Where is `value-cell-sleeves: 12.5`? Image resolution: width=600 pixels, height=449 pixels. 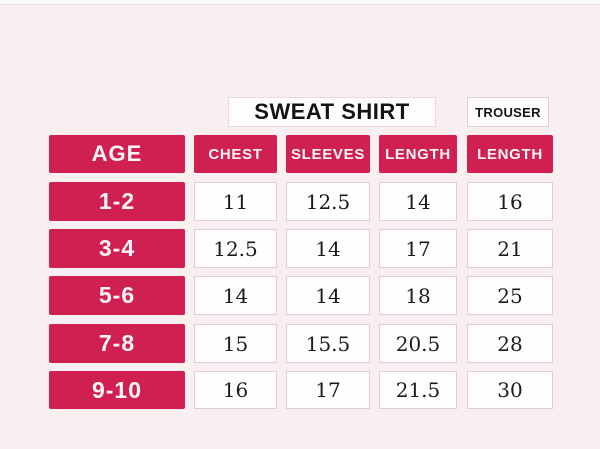
value-cell-sleeves: 12.5 is located at coordinates (328, 201).